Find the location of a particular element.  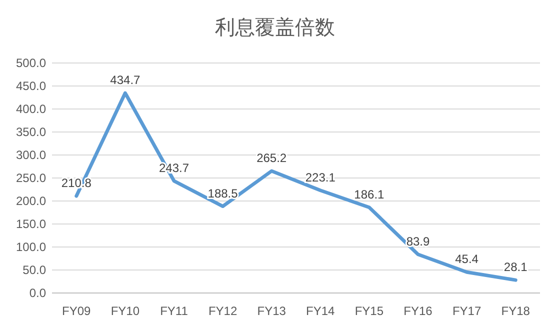

x-tick-label: FY17 is located at coordinates (467, 311).